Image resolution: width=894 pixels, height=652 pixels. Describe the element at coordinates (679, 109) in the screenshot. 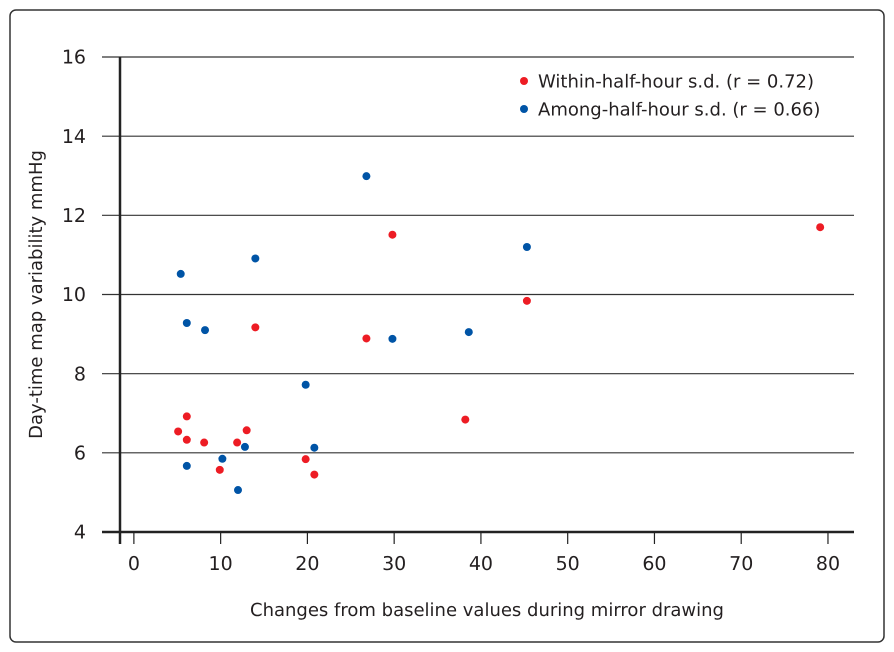

I see `legend-label: Among-half-hour s.d. (r = 0.66)` at that location.